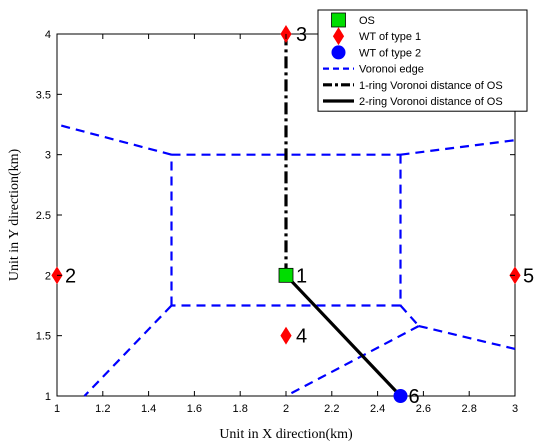  What do you see at coordinates (43, 95) in the screenshot?
I see `y-tick-label: 3.5` at bounding box center [43, 95].